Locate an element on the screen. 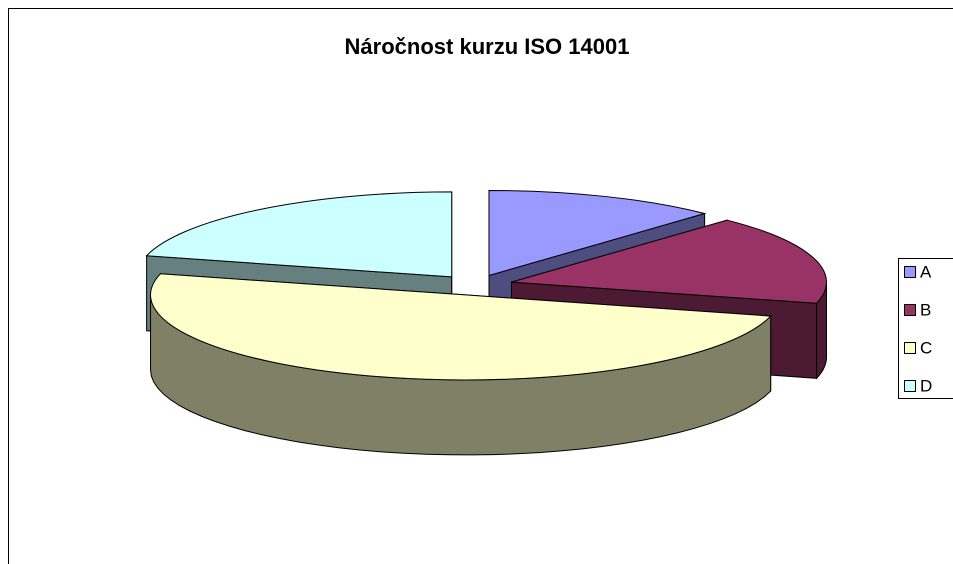  legend is located at coordinates (925, 328).